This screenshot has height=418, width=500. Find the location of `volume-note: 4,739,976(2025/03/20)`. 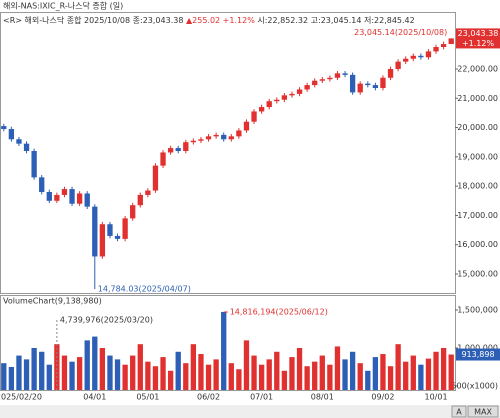

volume-note: 4,739,976(2025/03/20) is located at coordinates (106, 320).